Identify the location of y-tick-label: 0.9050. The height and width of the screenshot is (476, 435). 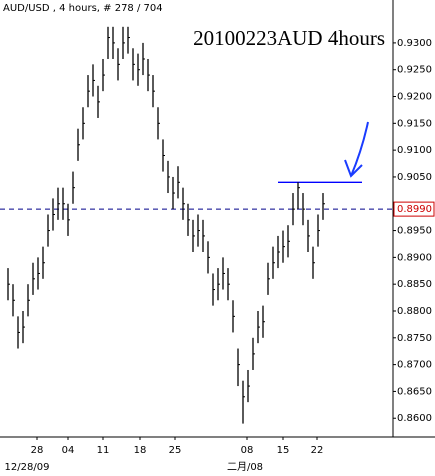
(414, 177).